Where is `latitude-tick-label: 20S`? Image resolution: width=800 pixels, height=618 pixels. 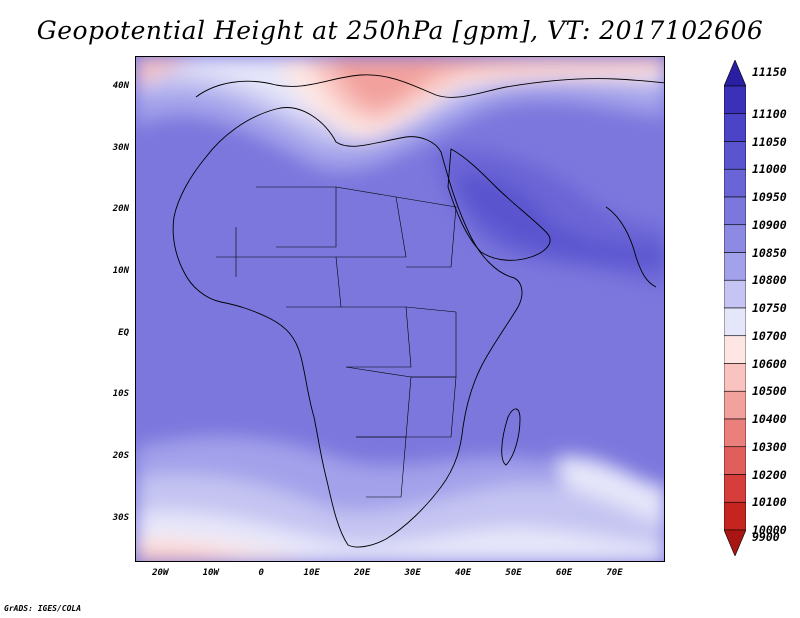
latitude-tick-label: 20S is located at coordinates (120, 456).